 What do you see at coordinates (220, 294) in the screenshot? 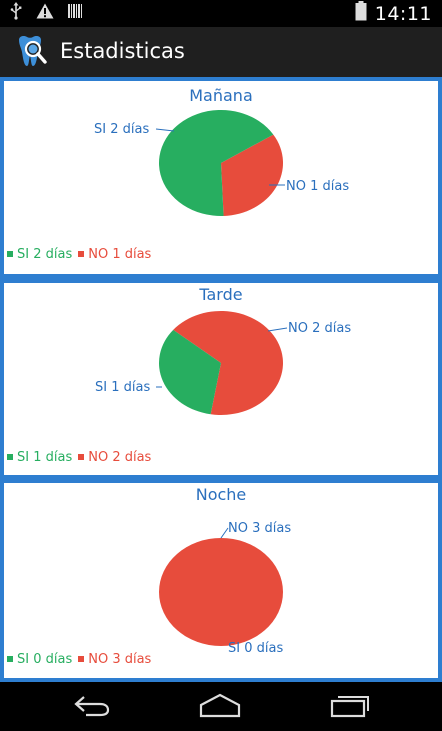
I see `chart-title-tarde: Tarde` at bounding box center [220, 294].